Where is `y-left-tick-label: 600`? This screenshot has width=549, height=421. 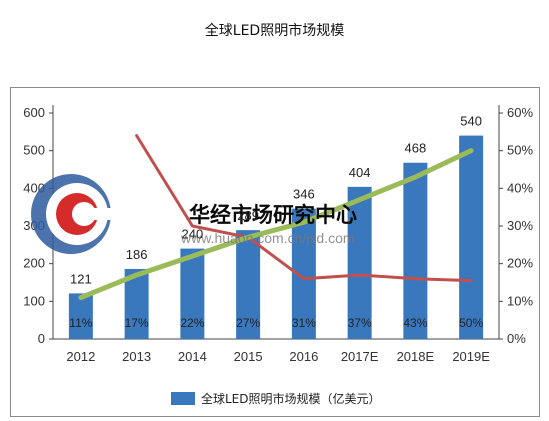
y-left-tick-label: 600 is located at coordinates (34, 112).